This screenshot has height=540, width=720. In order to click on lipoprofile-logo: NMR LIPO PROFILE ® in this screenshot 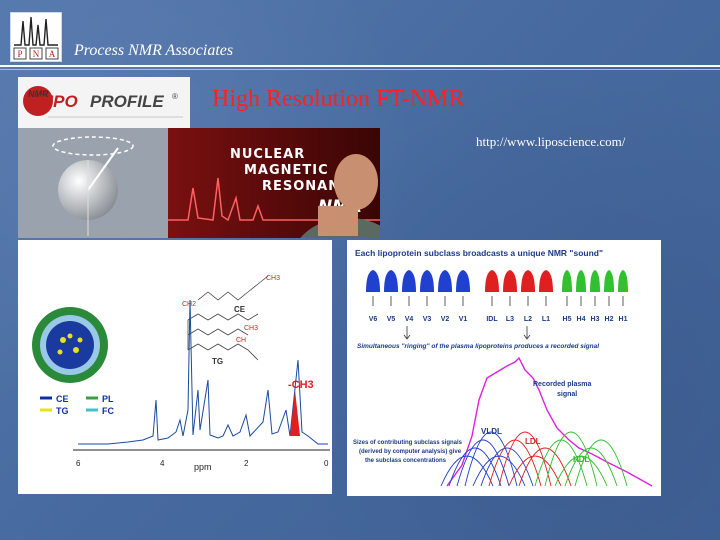, I will do `click(104, 103)`.